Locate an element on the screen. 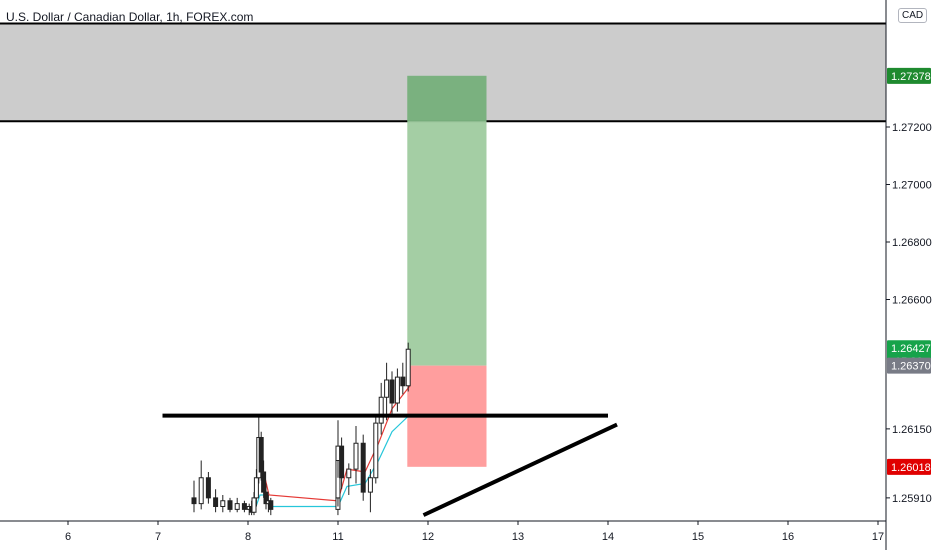 The height and width of the screenshot is (550, 932). time-axis-bg is located at coordinates (466, 535).